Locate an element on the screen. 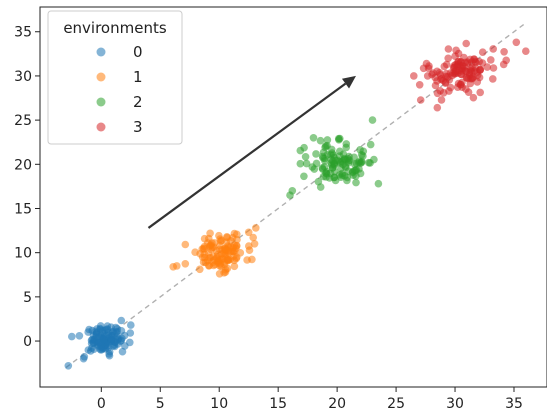 Image resolution: width=547 pixels, height=410 pixels. arrow-layer is located at coordinates (251, 152).